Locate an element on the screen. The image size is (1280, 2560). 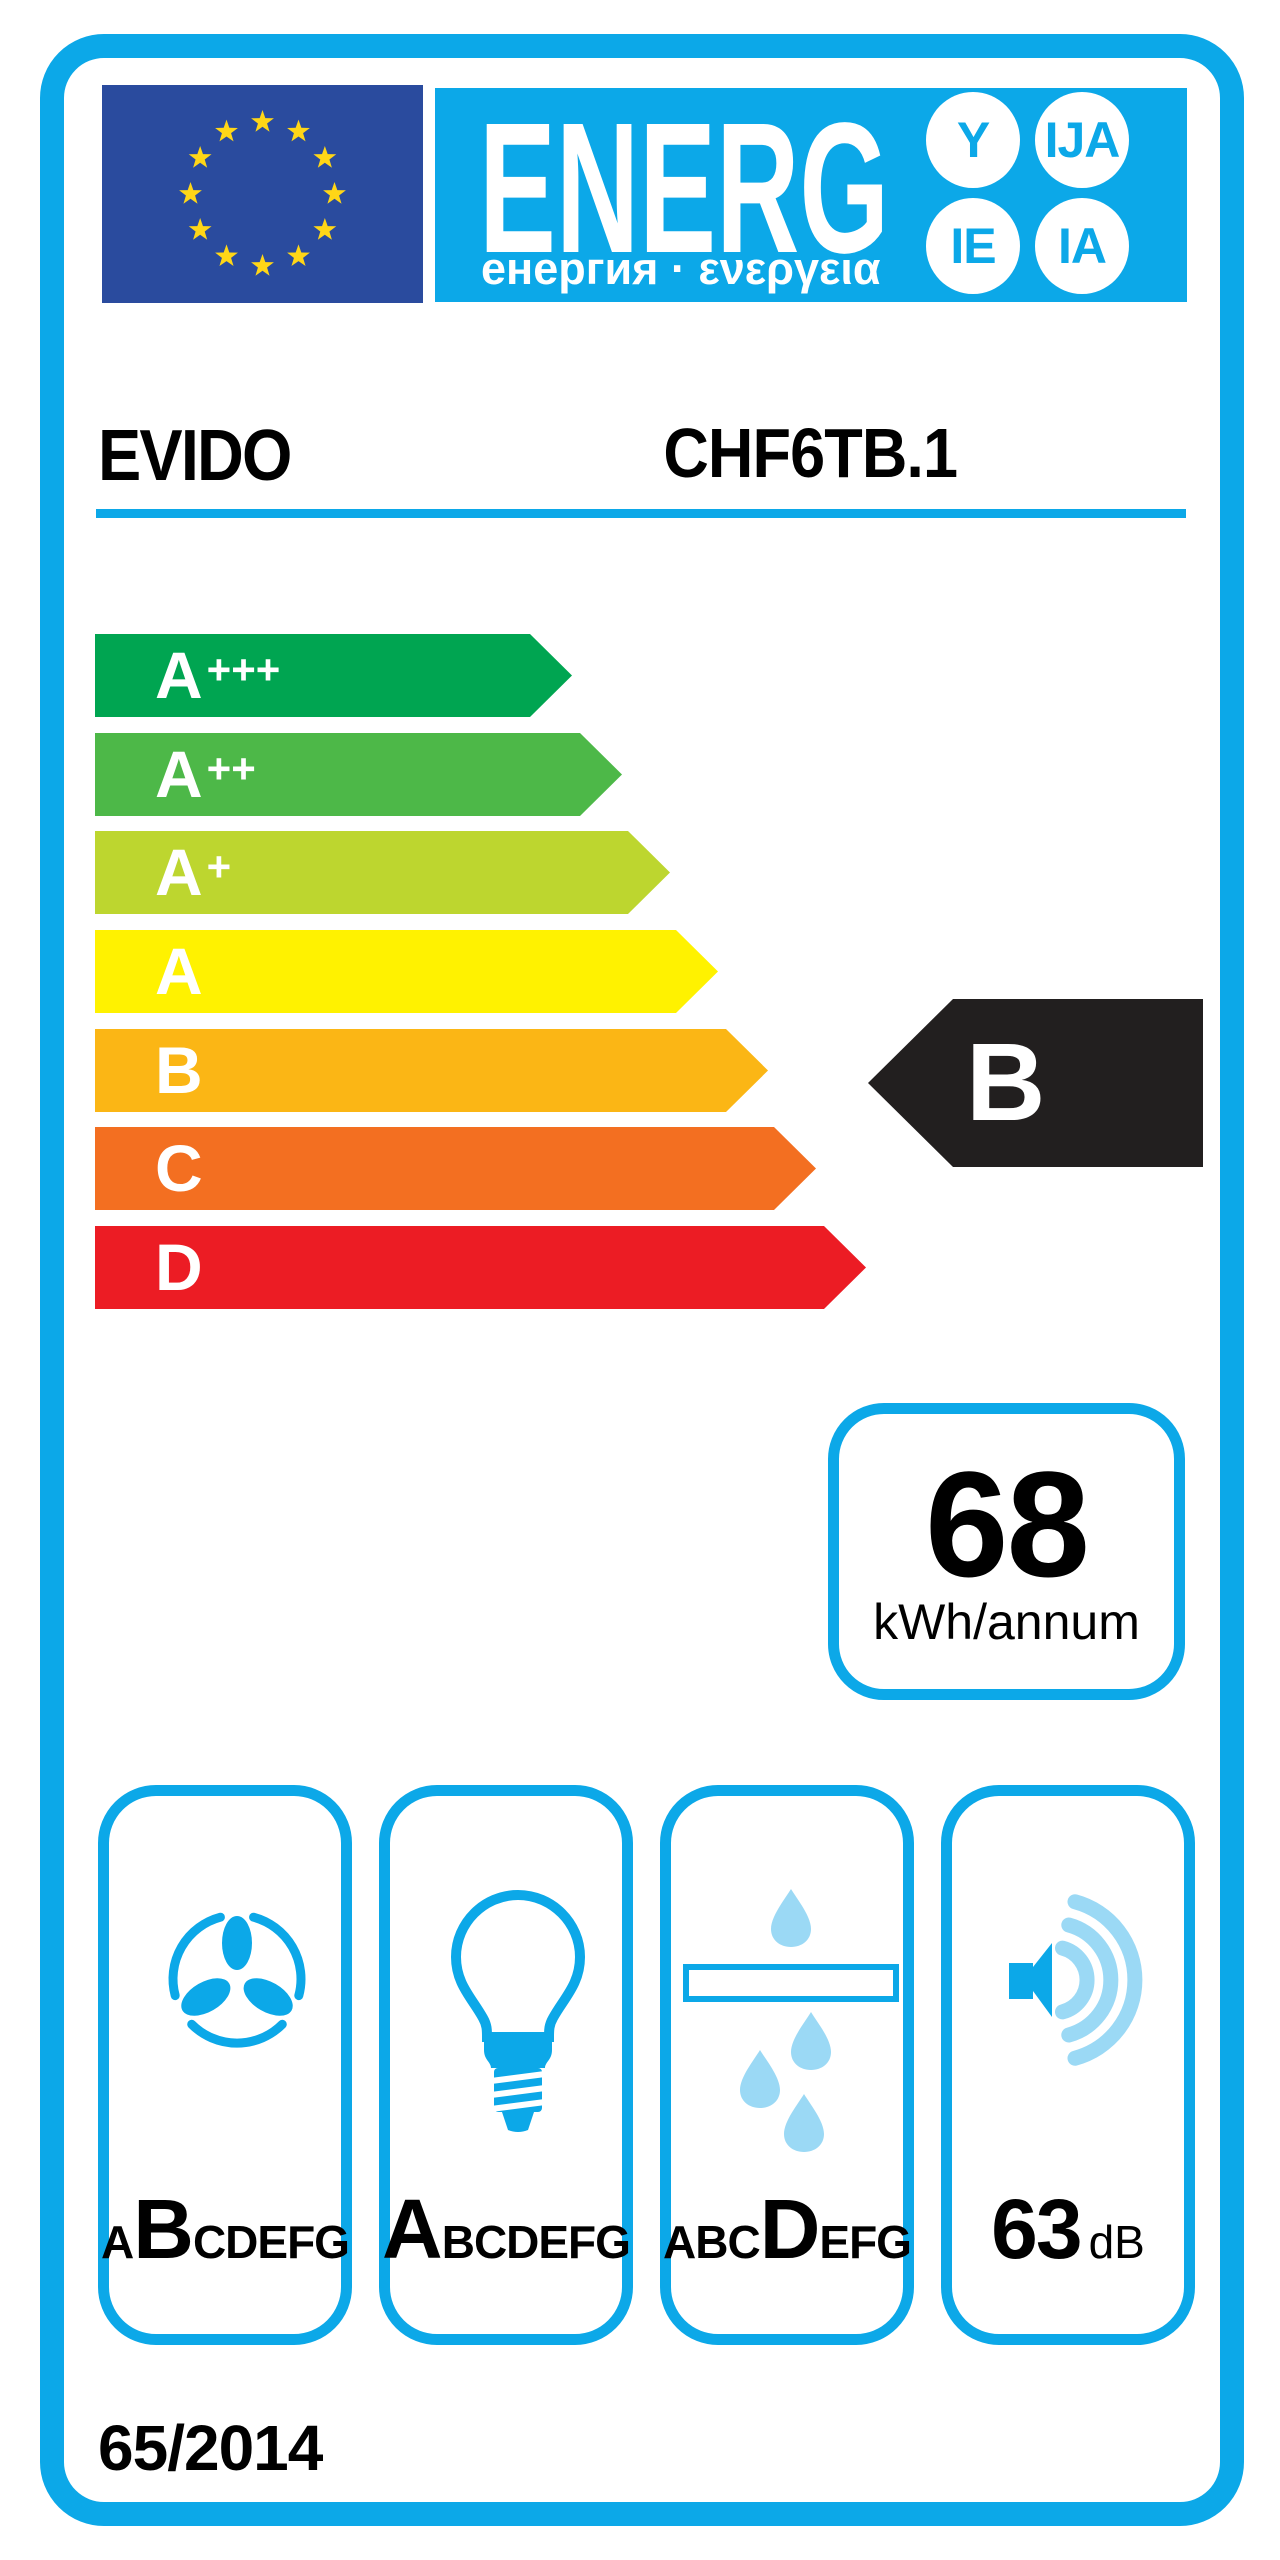
lighting-efficiency-box: ABCDEFG is located at coordinates (506, 2065).